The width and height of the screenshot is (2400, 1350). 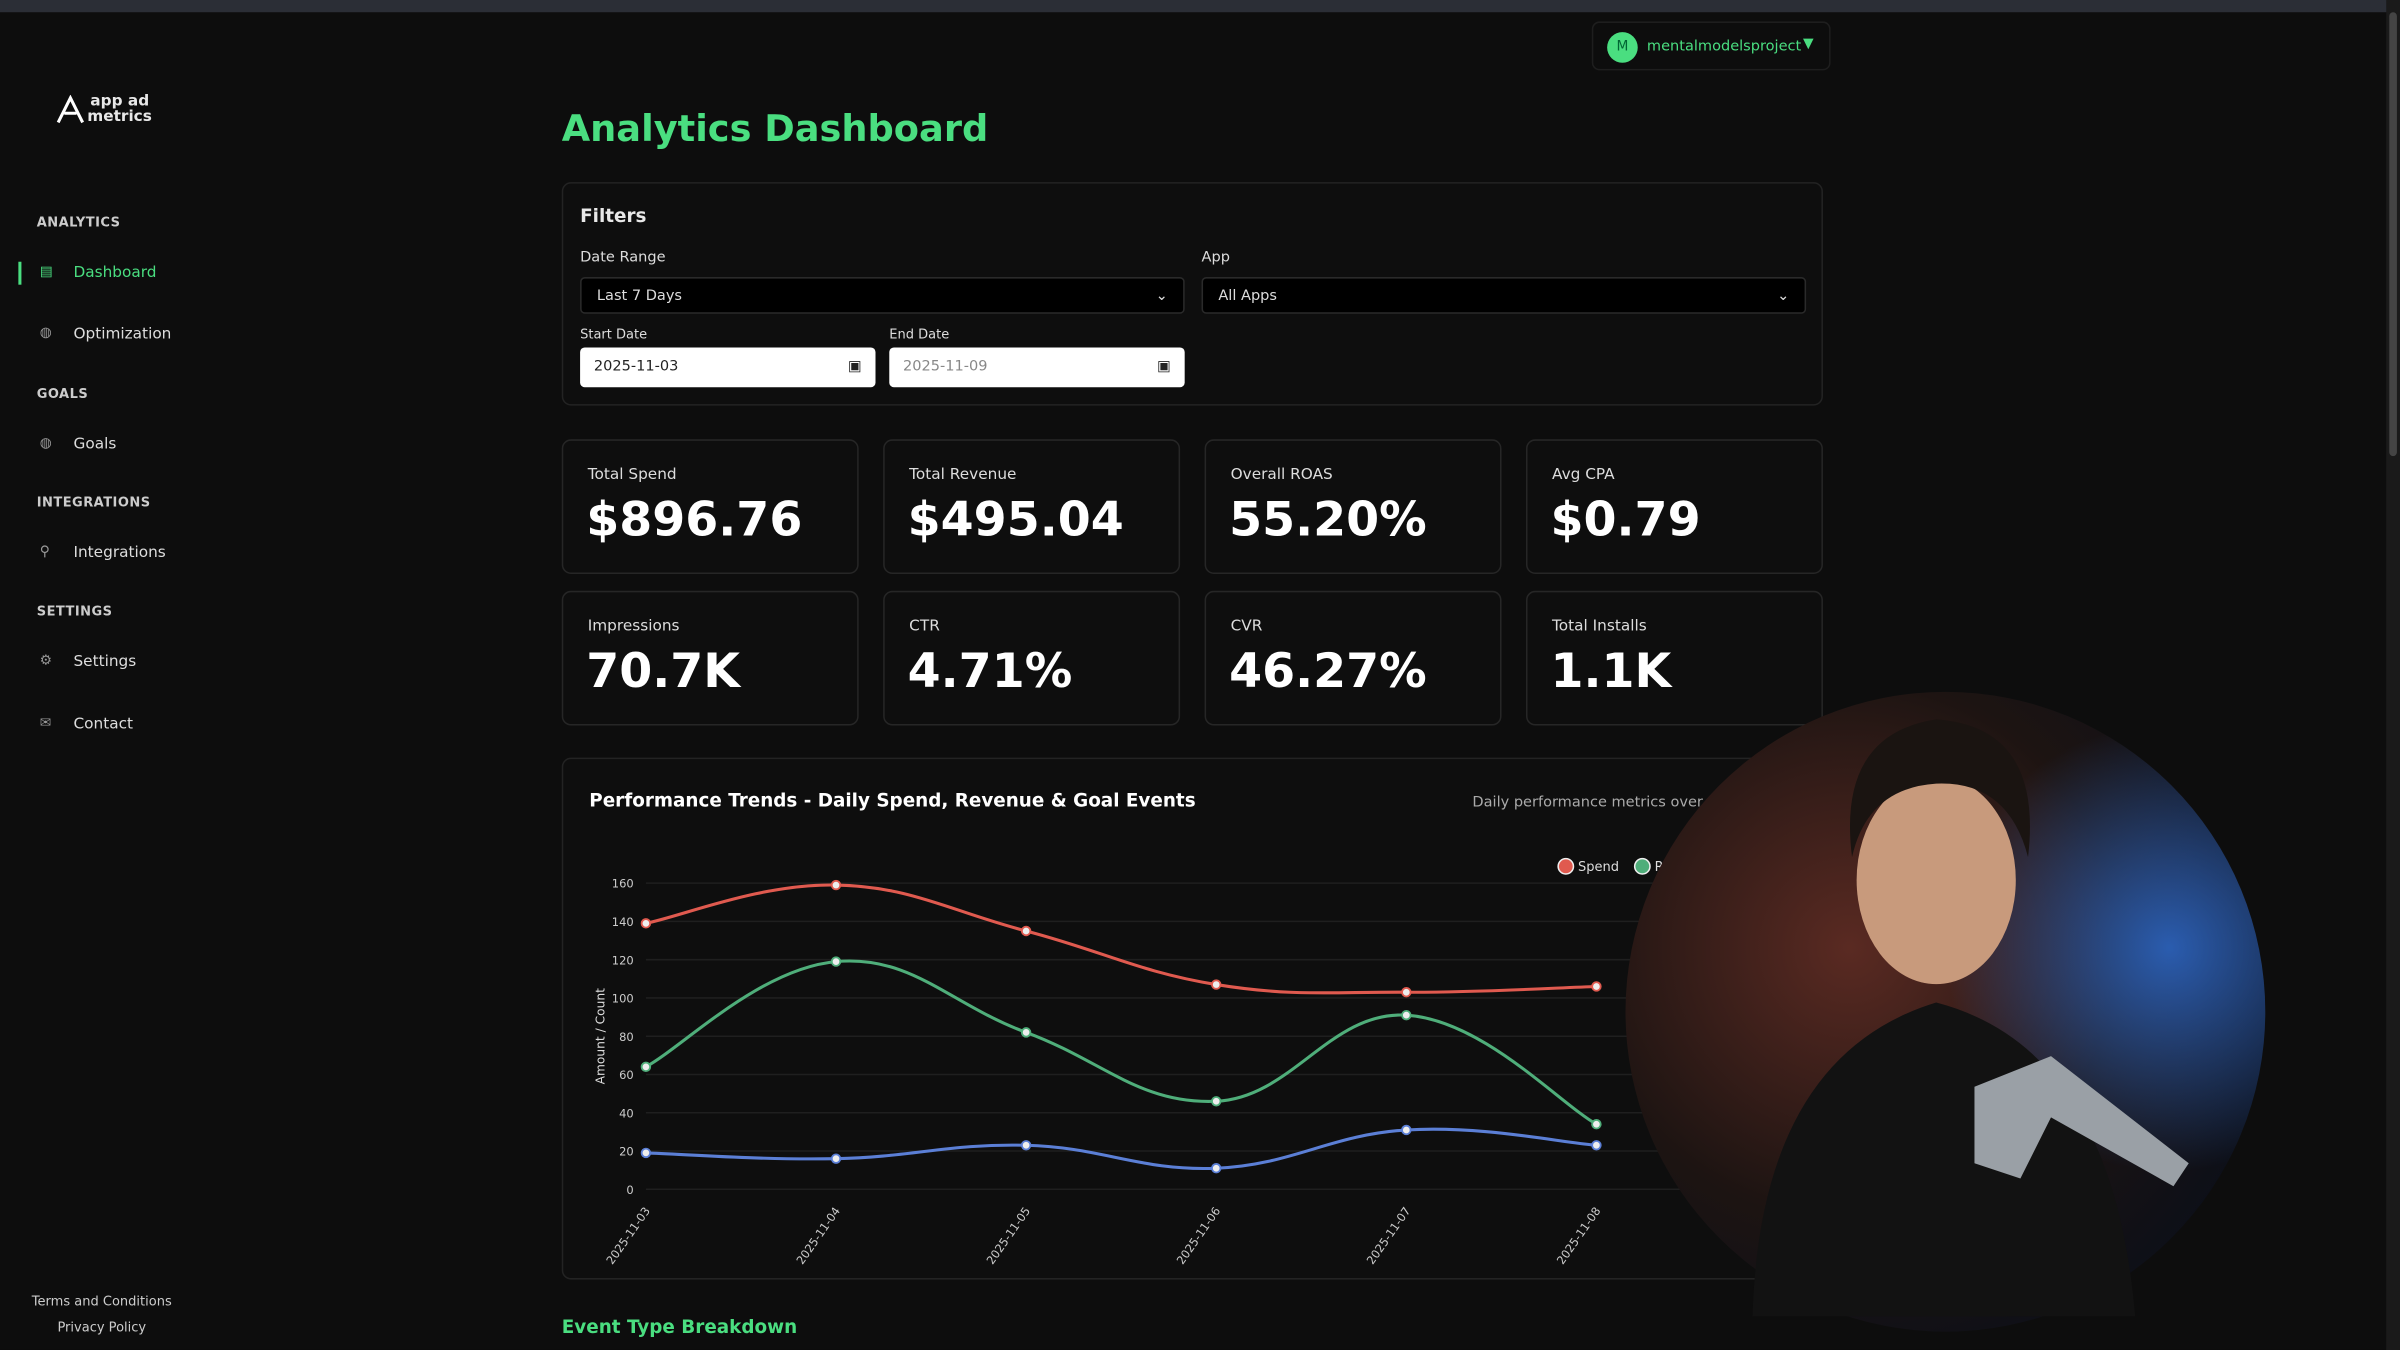 I want to click on y-tick-label: 0, so click(x=629, y=1190).